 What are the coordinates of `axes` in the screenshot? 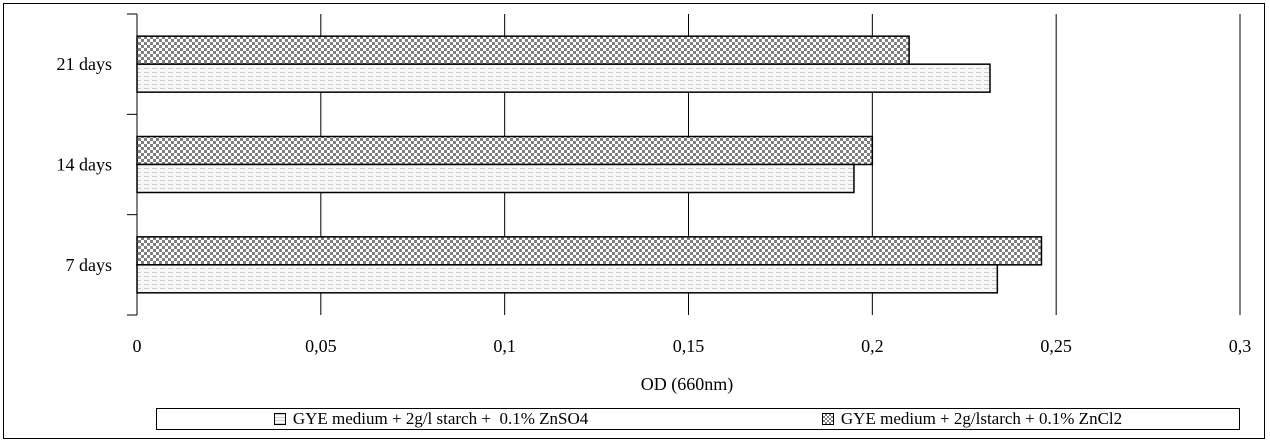 It's located at (132, 164).